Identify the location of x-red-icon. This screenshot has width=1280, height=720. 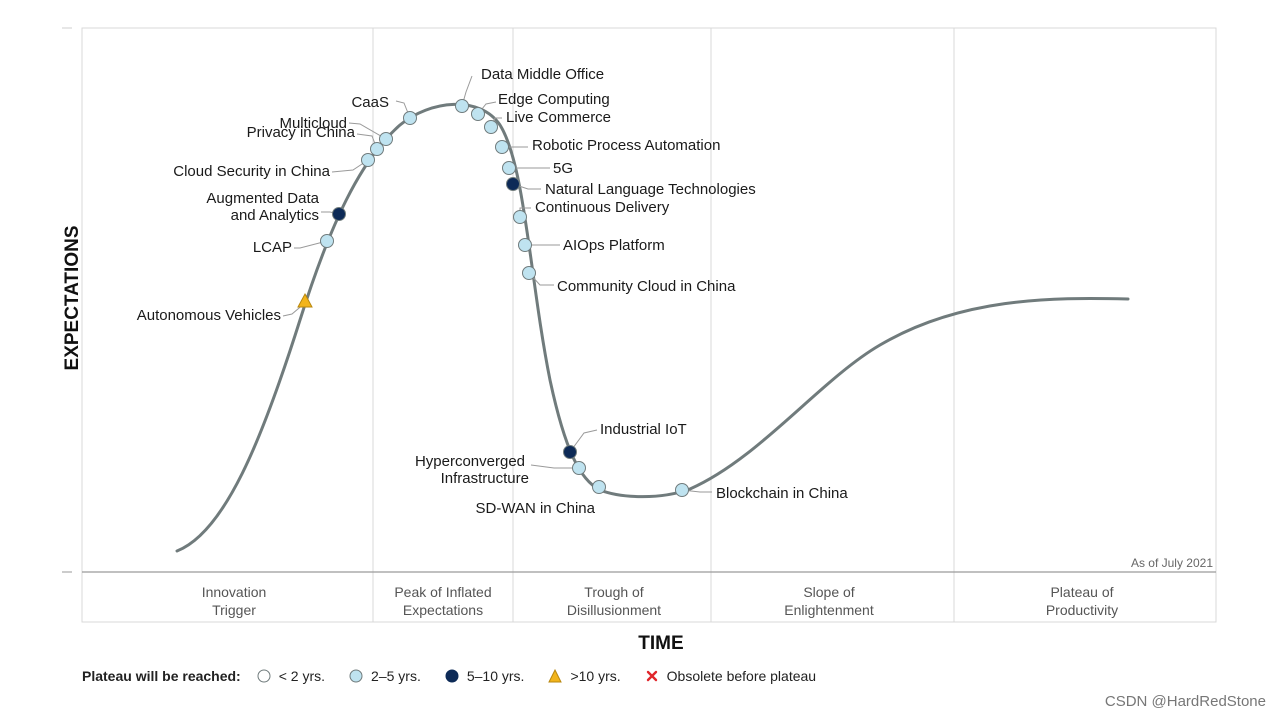
(651, 676).